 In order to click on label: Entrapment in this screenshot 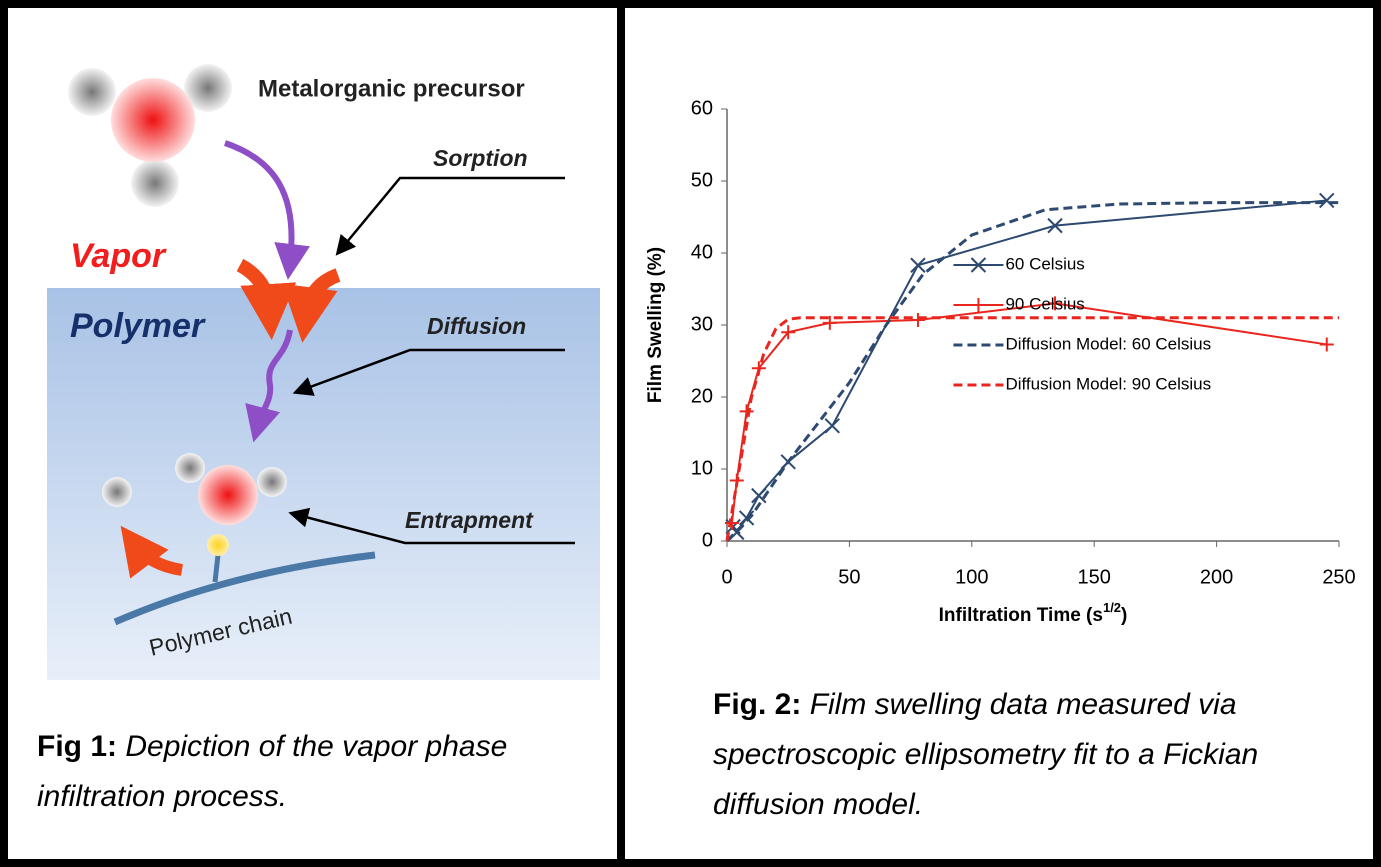, I will do `click(469, 520)`.